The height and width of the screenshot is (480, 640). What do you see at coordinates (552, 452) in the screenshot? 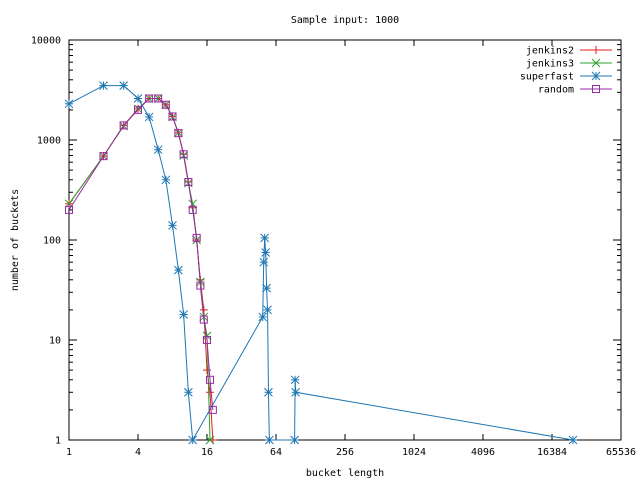
I see `x-tick-label: 16384` at bounding box center [552, 452].